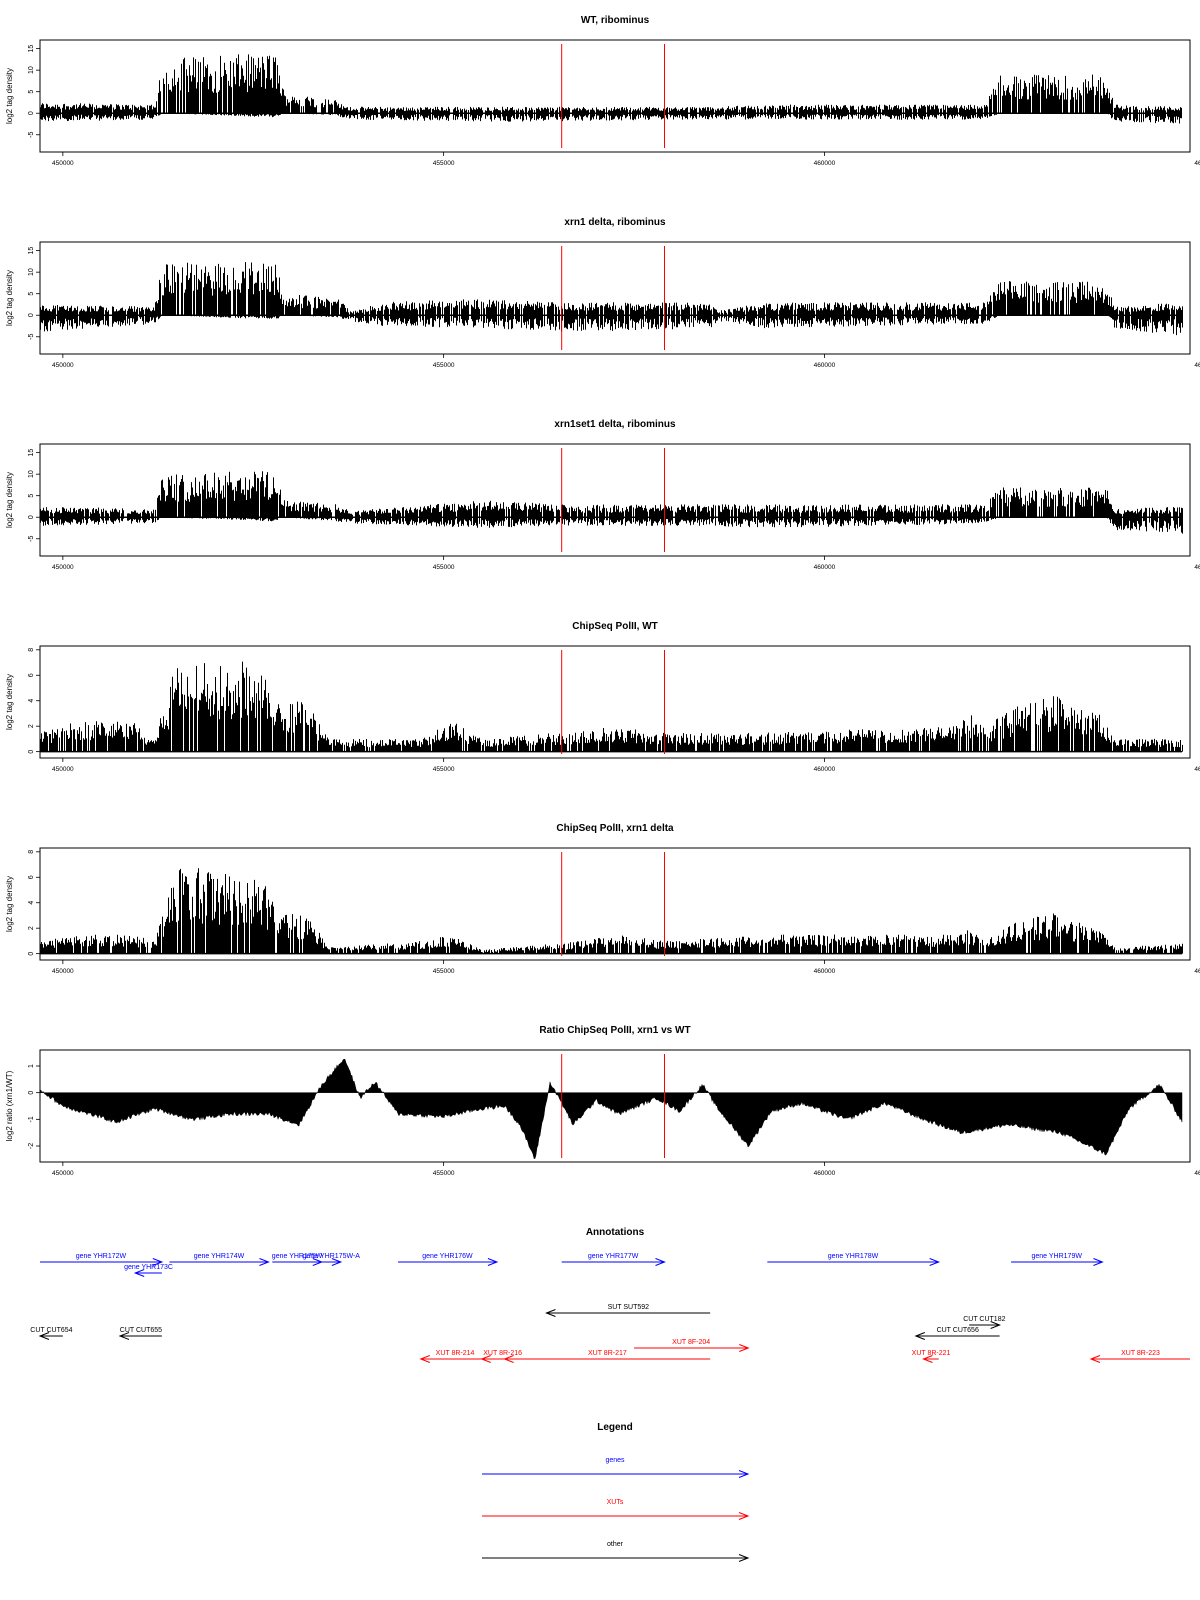  Describe the element at coordinates (31, 726) in the screenshot. I see `y-tick-label: 2` at that location.